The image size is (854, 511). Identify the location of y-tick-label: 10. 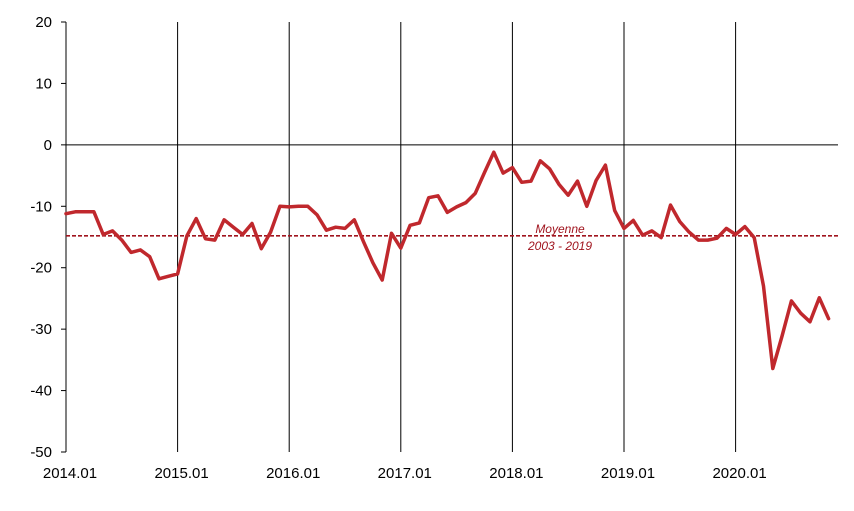
(43, 83).